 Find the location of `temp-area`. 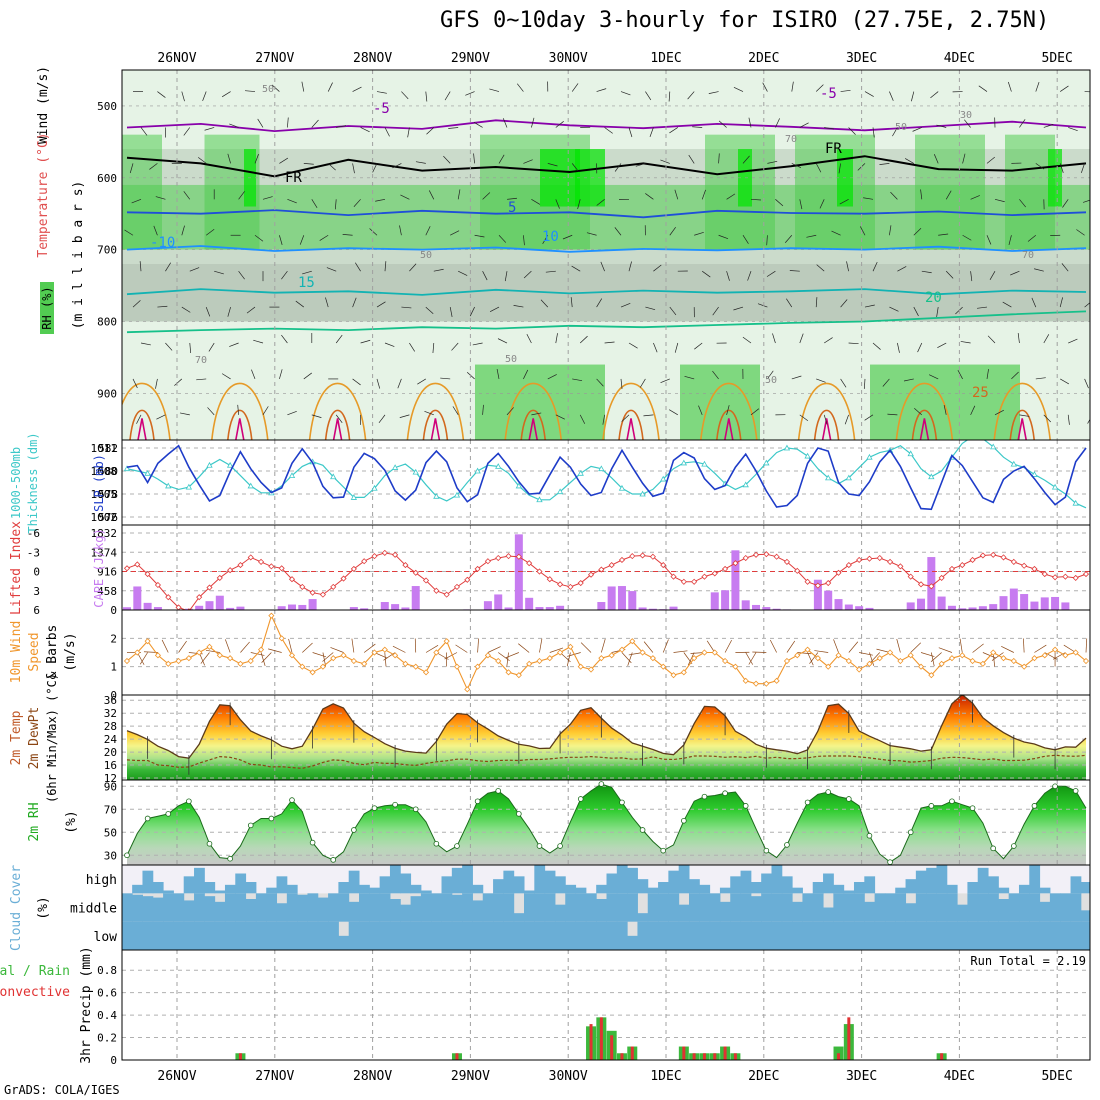

temp-area is located at coordinates (606, 737).